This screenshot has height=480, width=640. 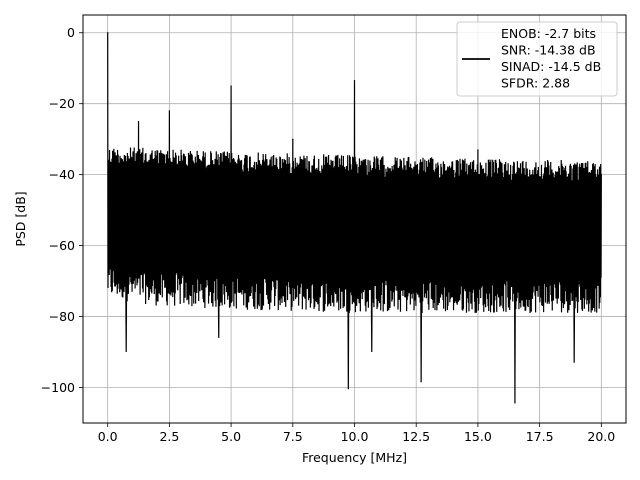 I want to click on x-tick-label: 0.0, so click(x=108, y=436).